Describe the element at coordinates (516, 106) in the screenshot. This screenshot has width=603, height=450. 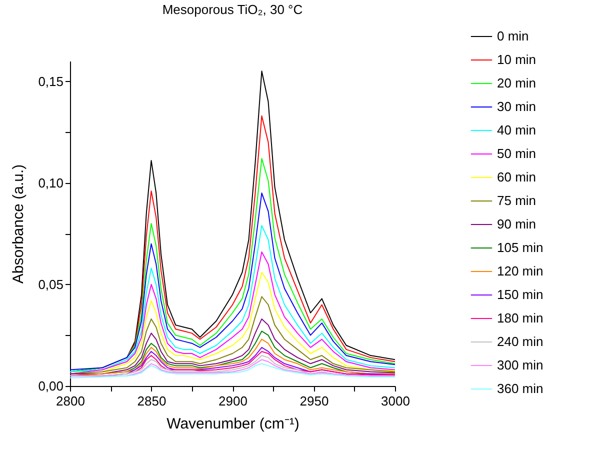
I see `legend-label: 30 min` at that location.